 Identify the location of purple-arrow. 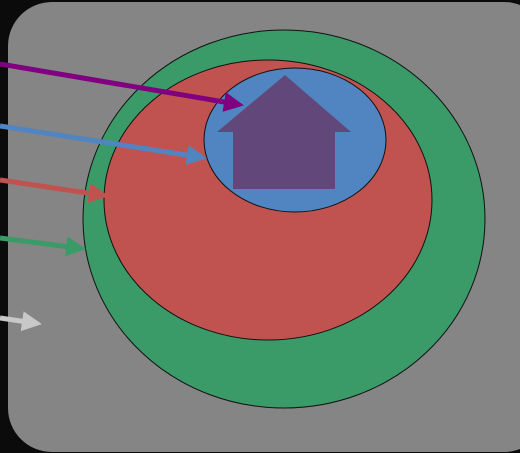
(122, 86).